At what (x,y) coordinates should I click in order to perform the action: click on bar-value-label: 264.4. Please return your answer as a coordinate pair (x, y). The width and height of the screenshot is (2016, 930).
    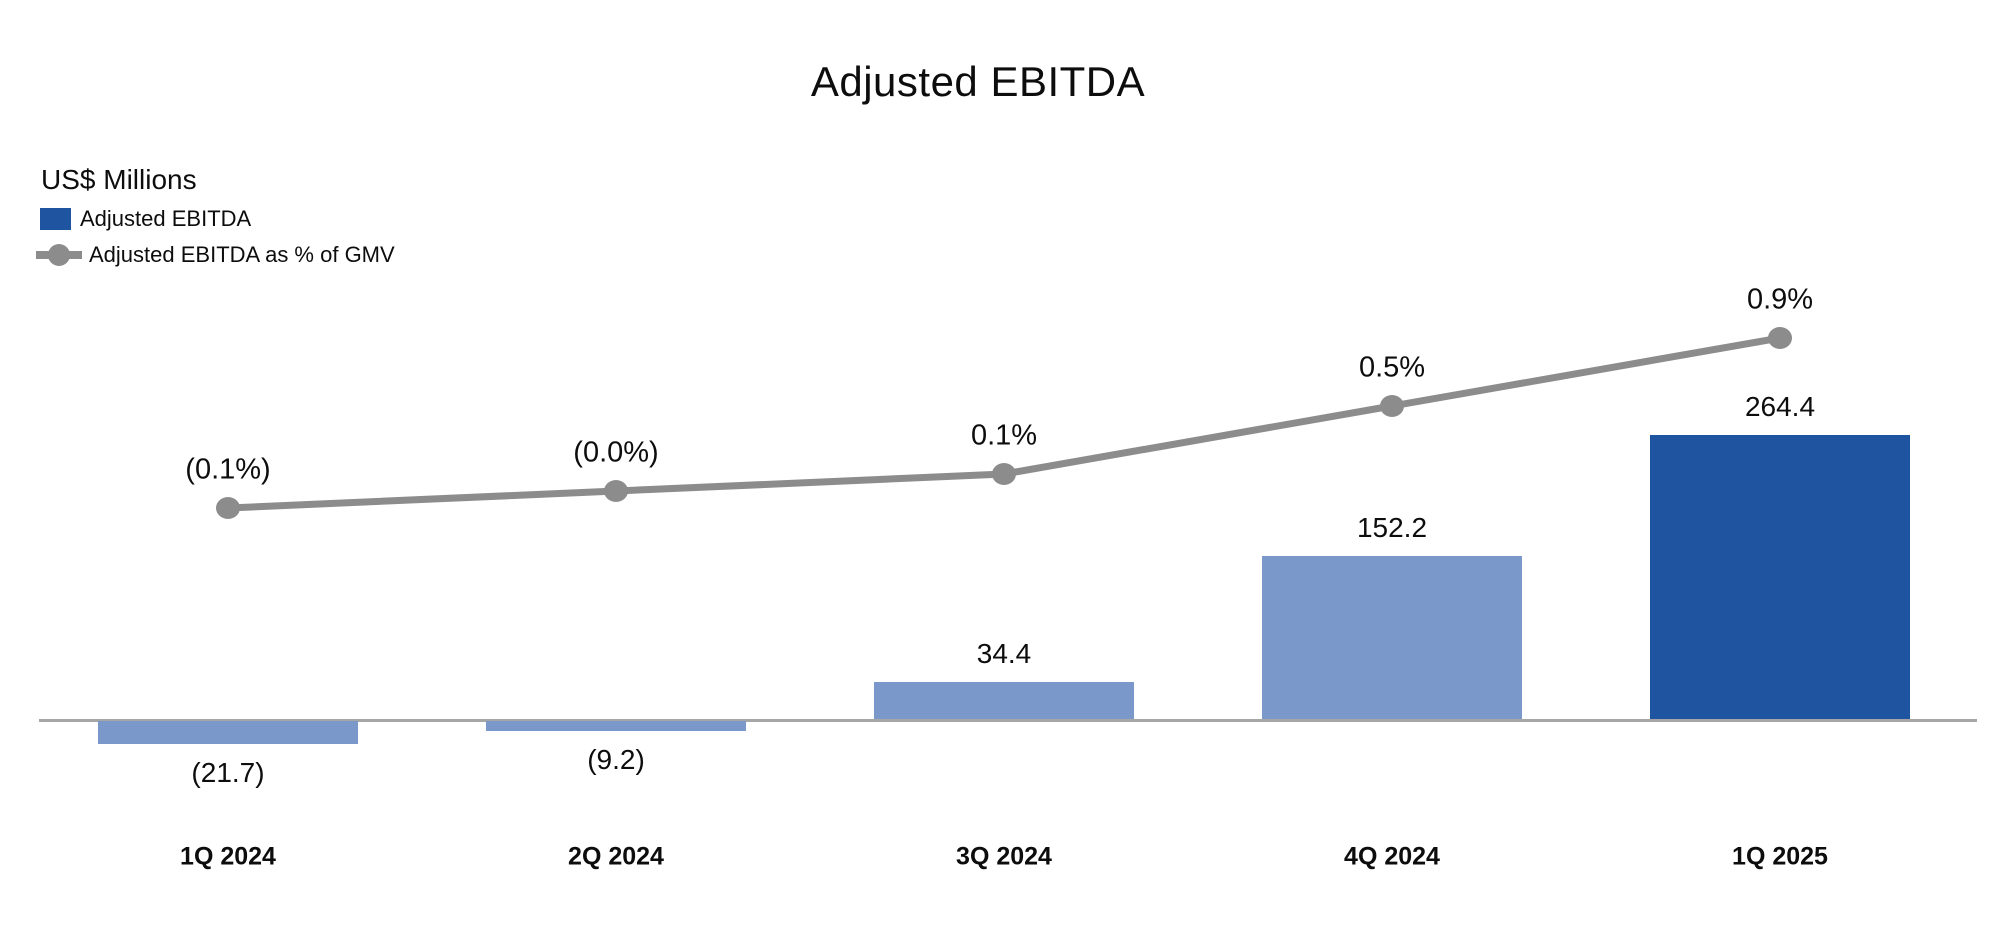
    Looking at the image, I should click on (1780, 407).